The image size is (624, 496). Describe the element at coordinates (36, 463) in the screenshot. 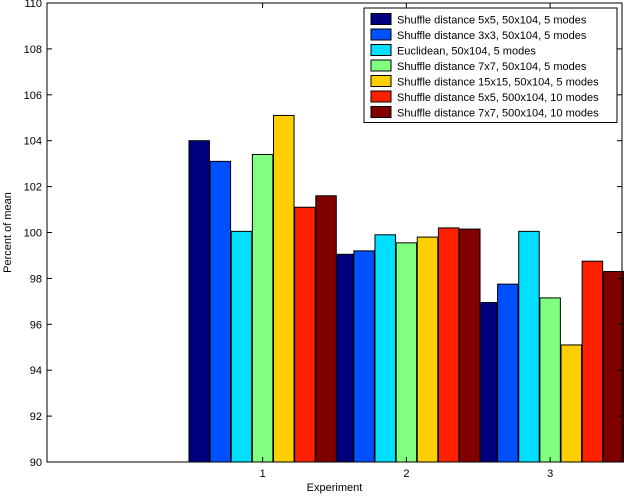

I see `y-tick-label: 90` at that location.